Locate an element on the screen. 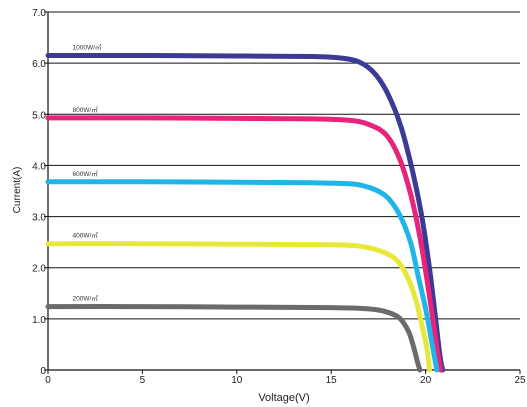  x-tick-label: 10 is located at coordinates (237, 380).